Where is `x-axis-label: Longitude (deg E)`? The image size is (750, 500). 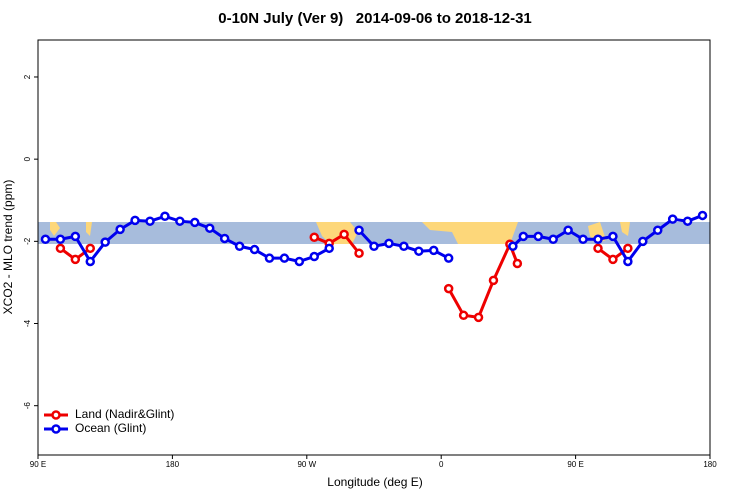 x-axis-label: Longitude (deg E) is located at coordinates (374, 482).